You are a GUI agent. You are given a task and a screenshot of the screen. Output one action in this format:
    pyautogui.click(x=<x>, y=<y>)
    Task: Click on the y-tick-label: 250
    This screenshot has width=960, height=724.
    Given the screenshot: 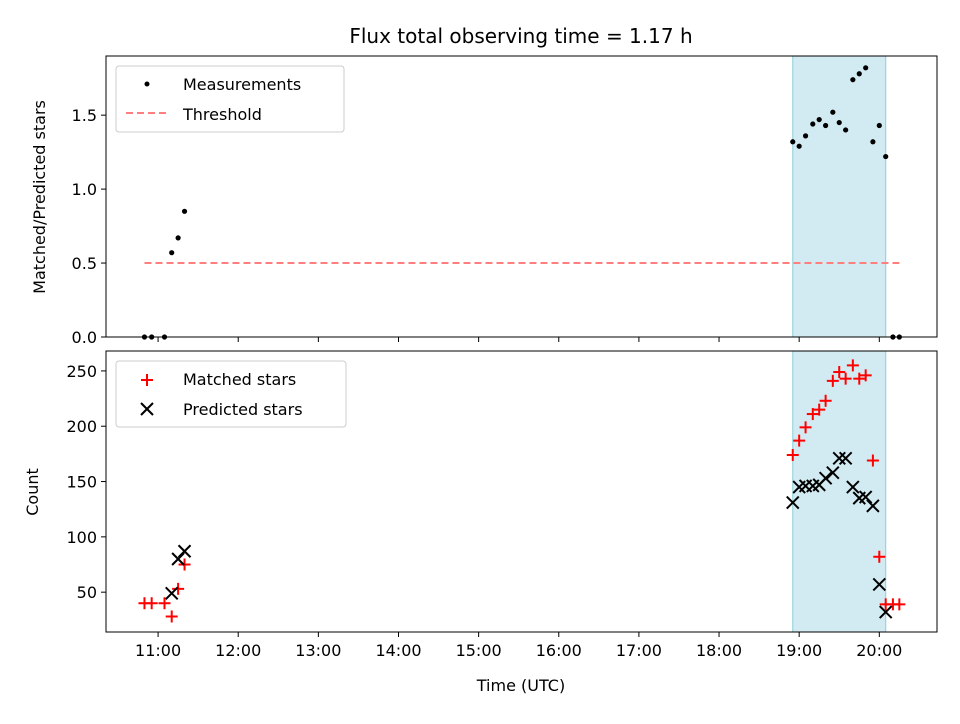 What is the action you would take?
    pyautogui.click(x=81, y=371)
    